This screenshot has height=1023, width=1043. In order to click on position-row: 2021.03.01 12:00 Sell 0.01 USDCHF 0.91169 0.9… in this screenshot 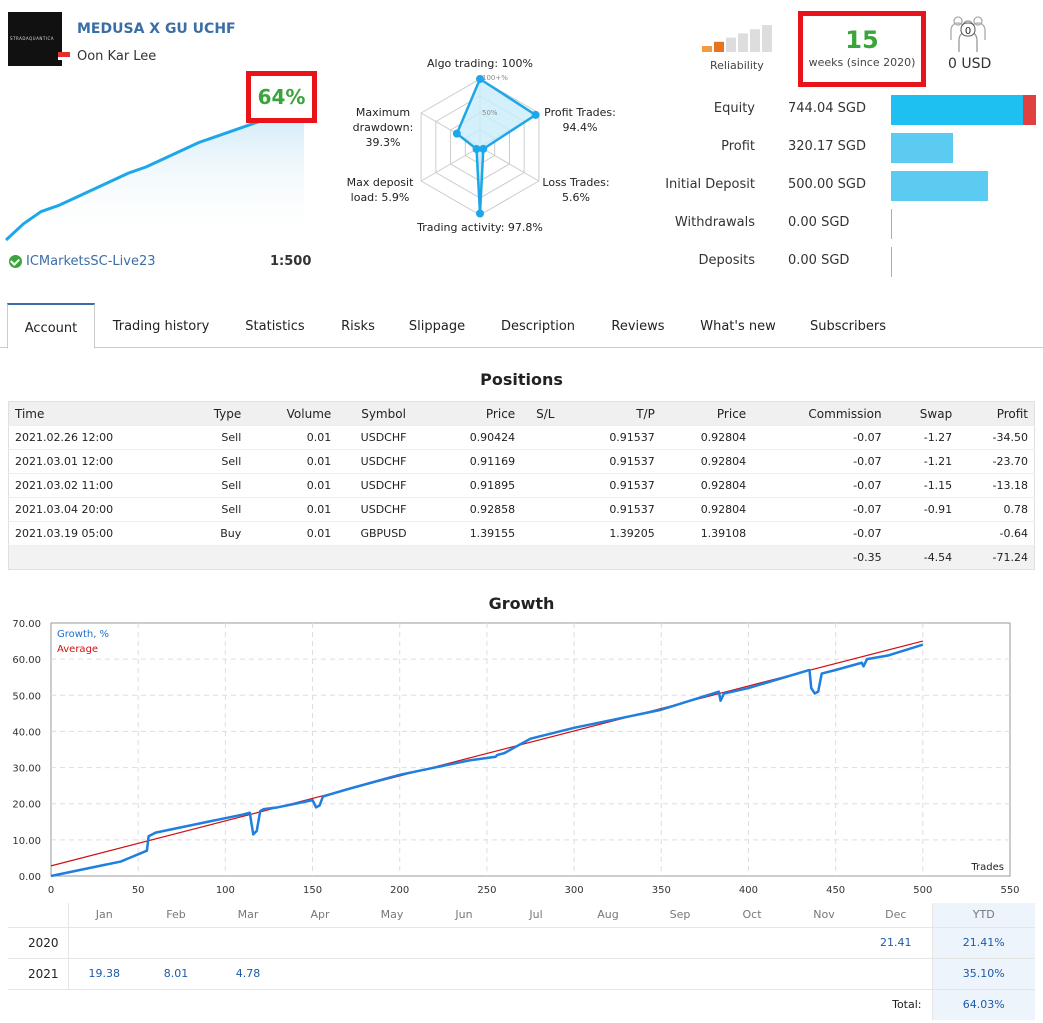, I will do `click(521, 461)`.